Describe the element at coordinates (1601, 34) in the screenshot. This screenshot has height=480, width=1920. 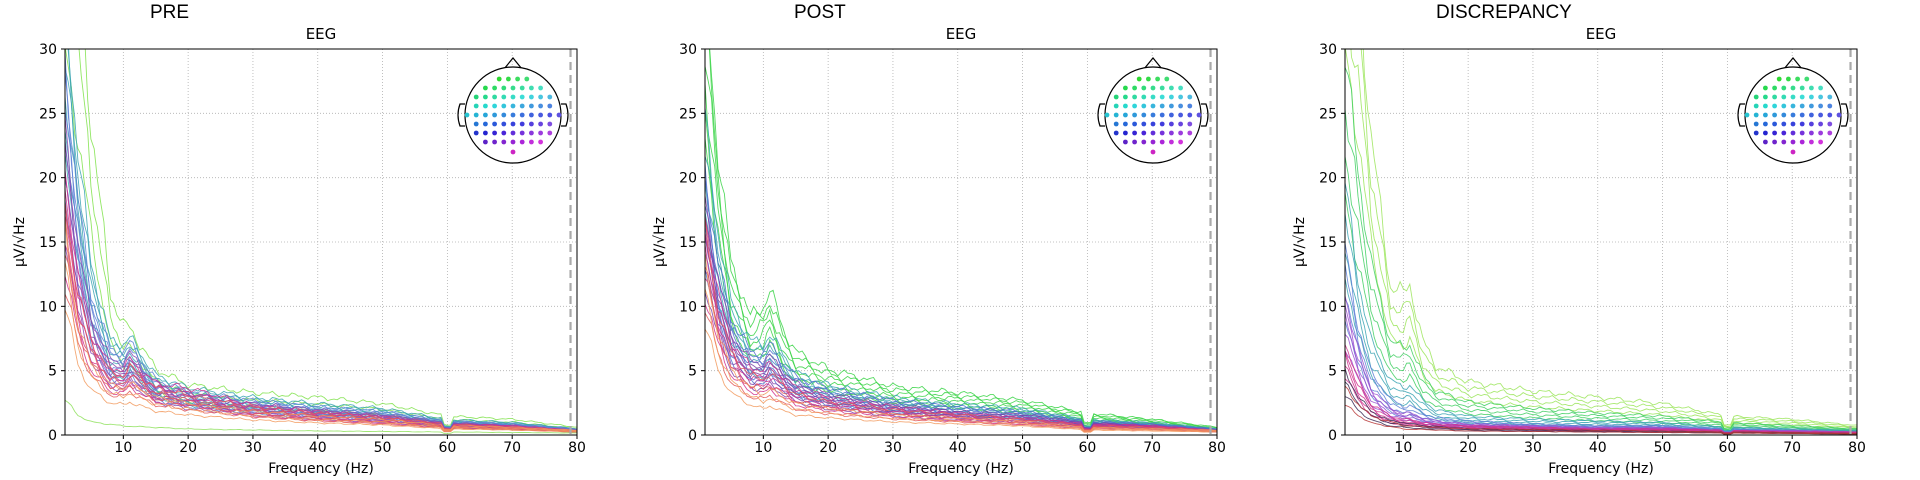
I see `chart-title: EEG` at that location.